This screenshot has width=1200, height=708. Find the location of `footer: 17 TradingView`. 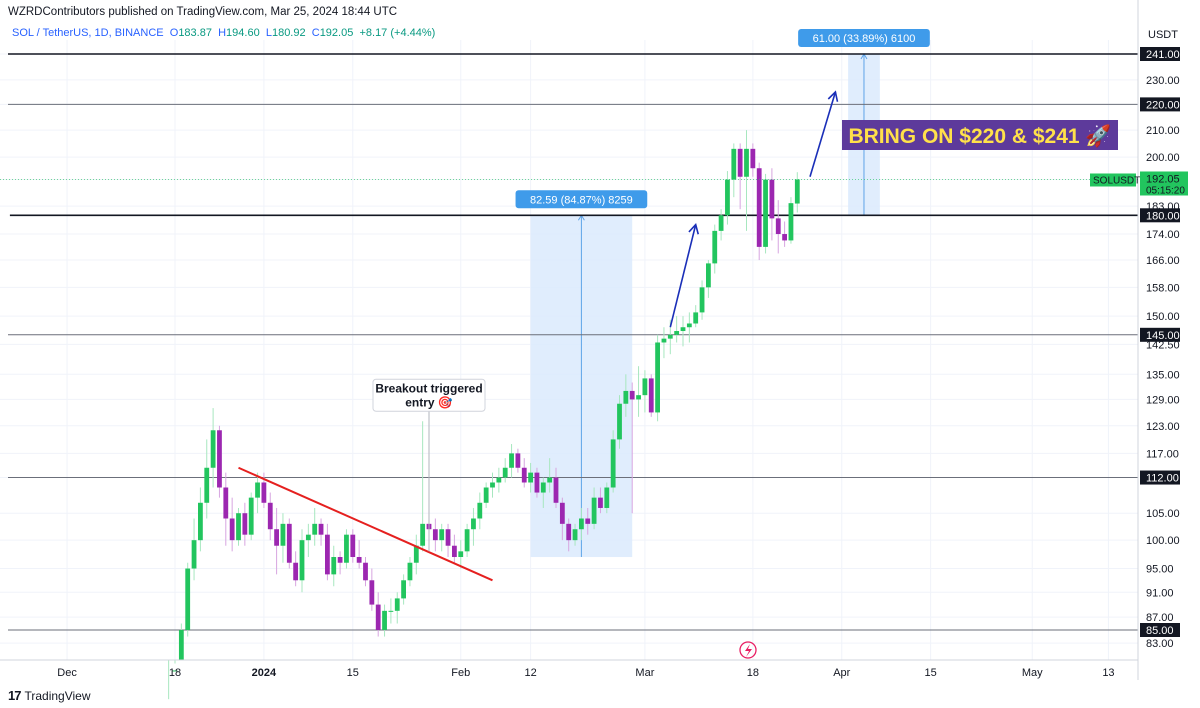

footer: 17 TradingView is located at coordinates (49, 695).